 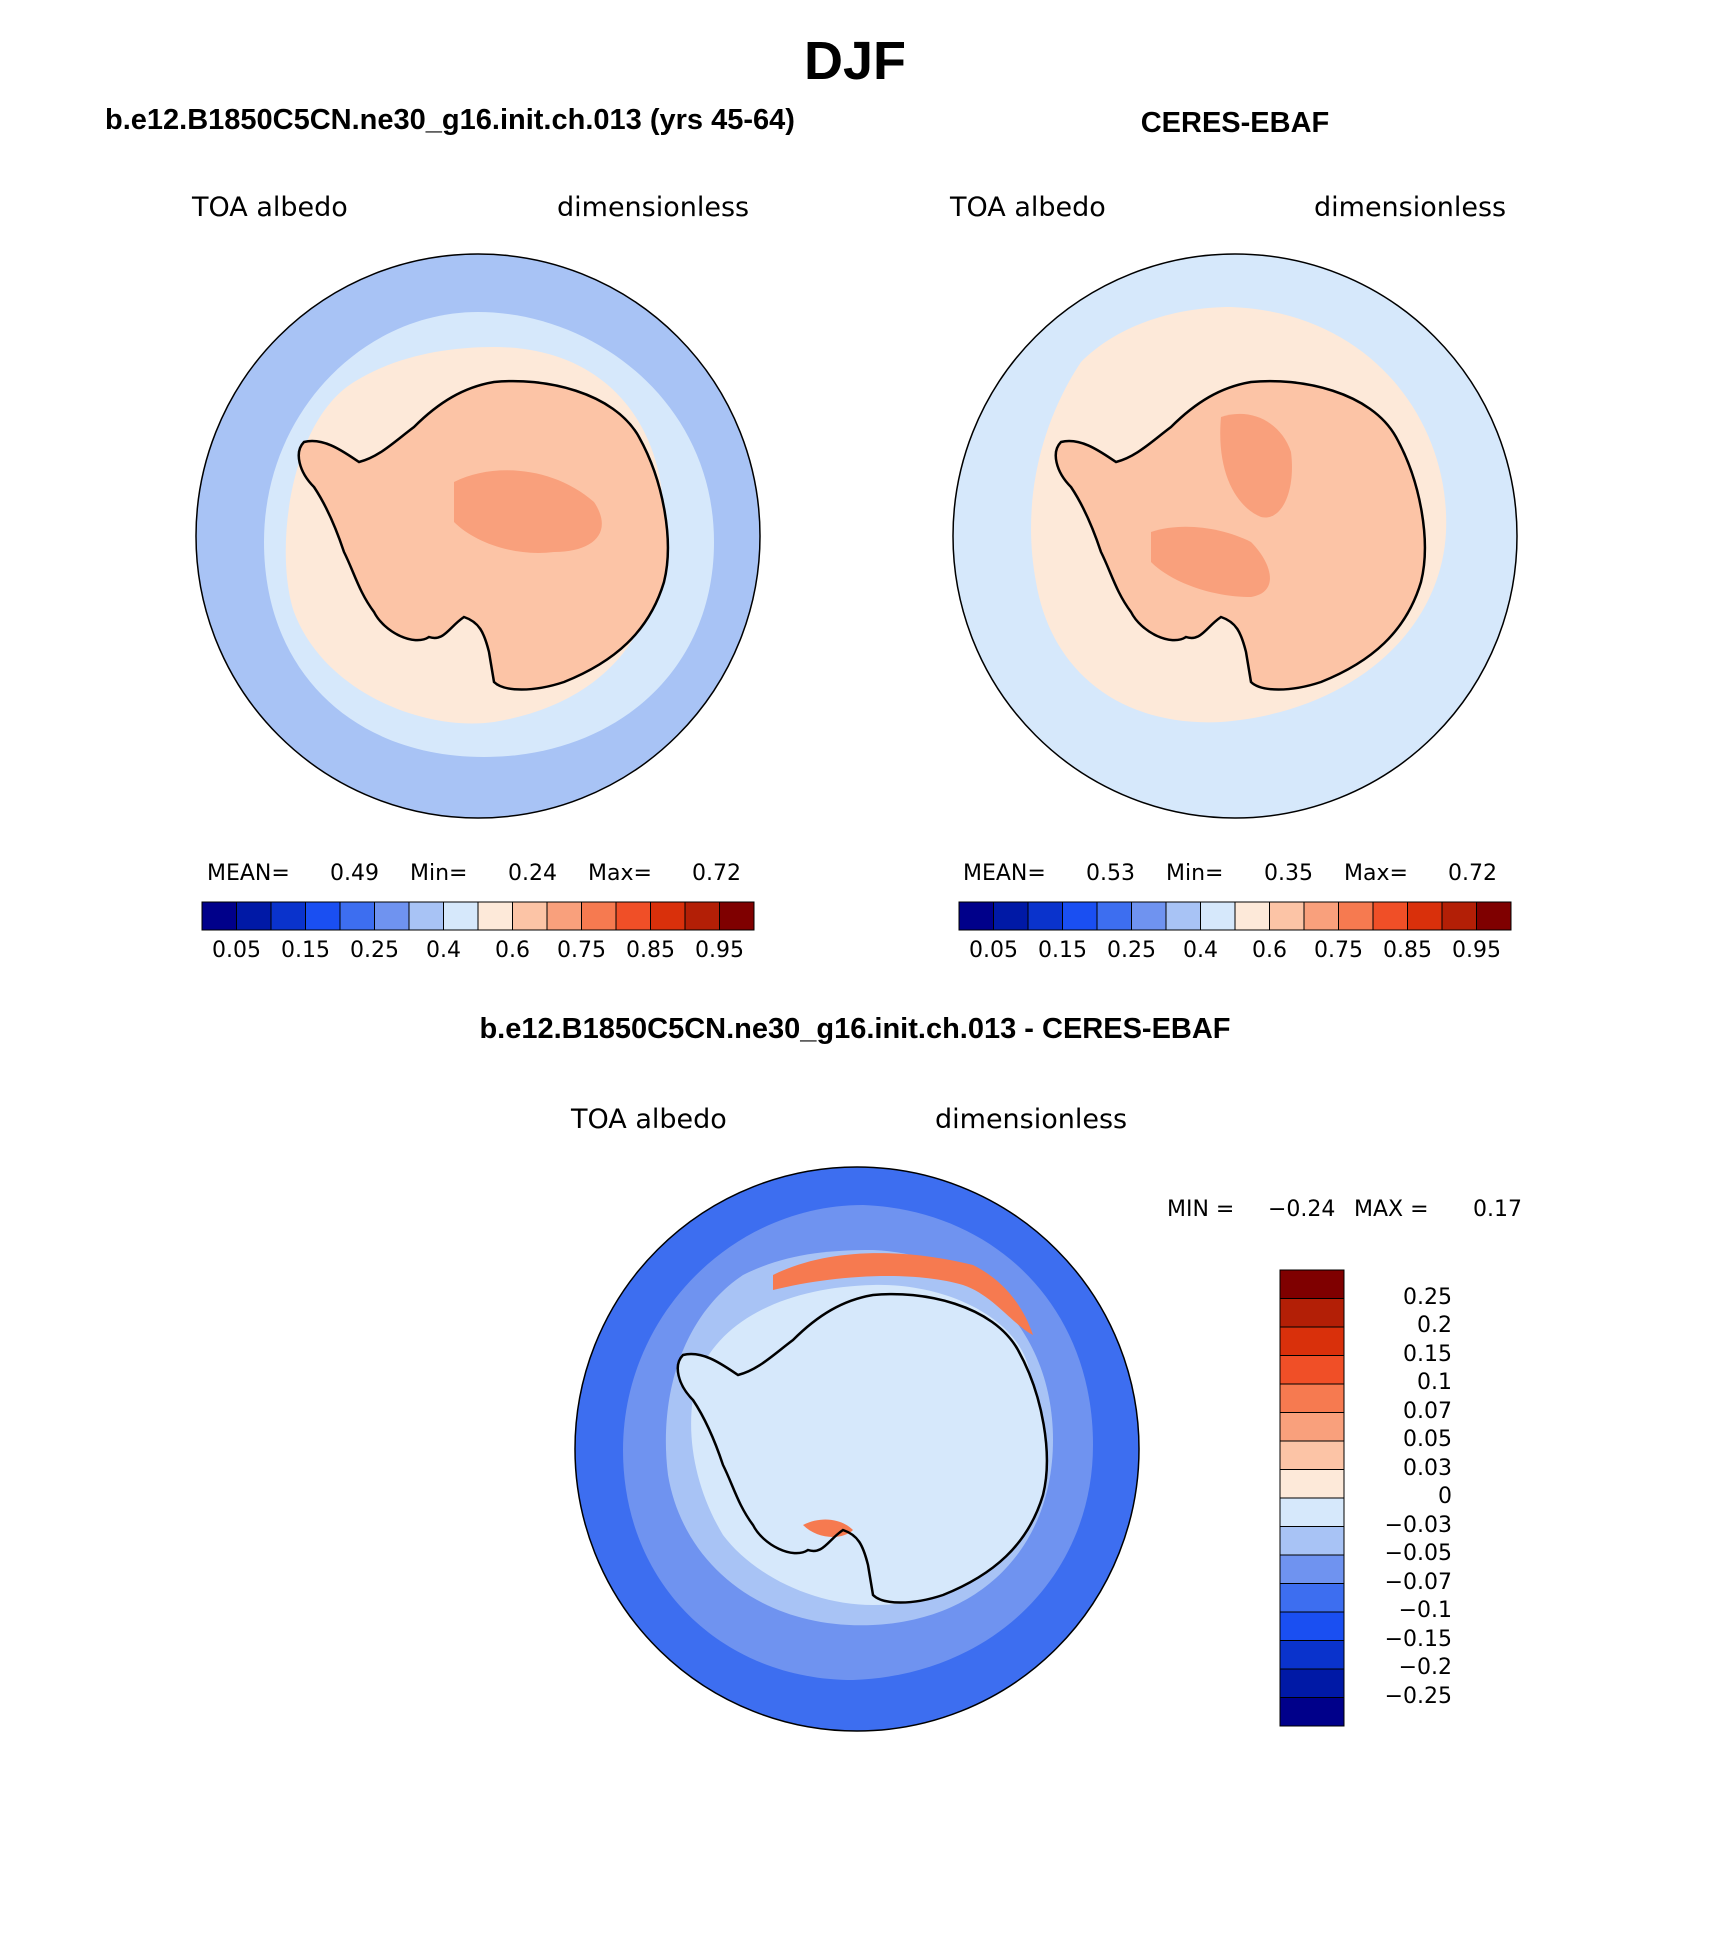 What do you see at coordinates (1445, 1496) in the screenshot?
I see `diff-colorbar-tick-label: 0` at bounding box center [1445, 1496].